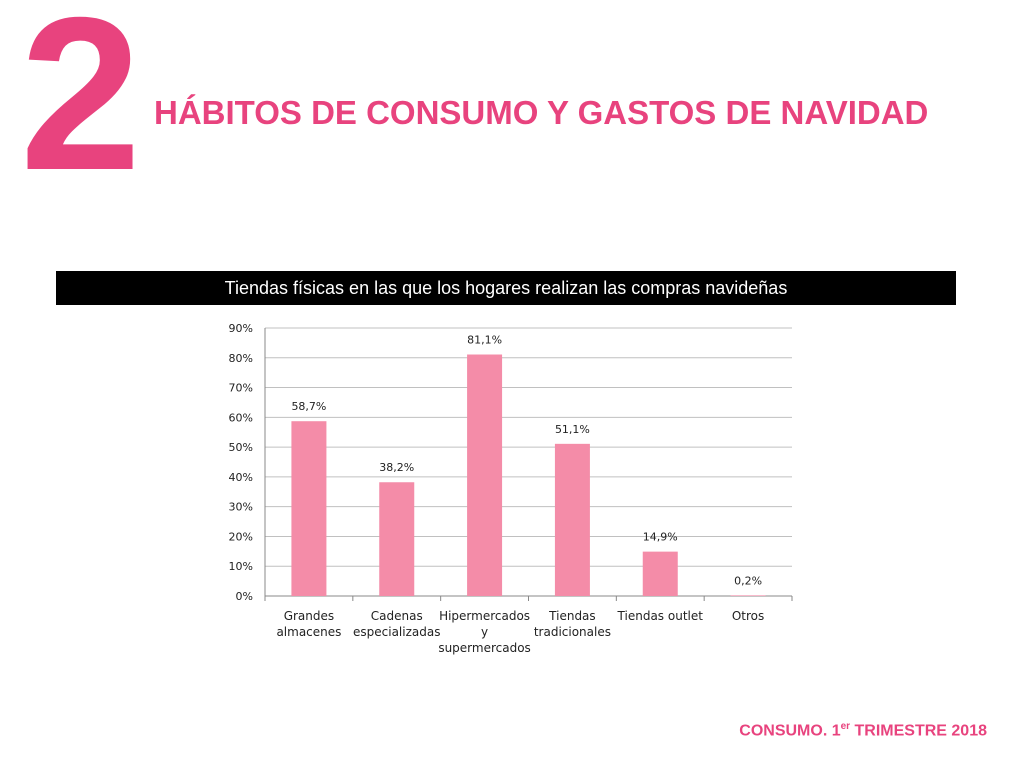 This screenshot has height=768, width=1024. I want to click on y-tick-label: 10%, so click(241, 566).